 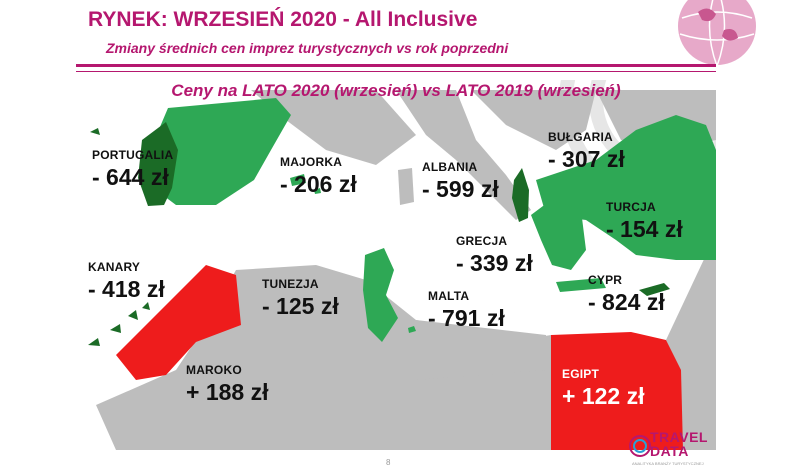 What do you see at coordinates (396, 65) in the screenshot?
I see `title-divider` at bounding box center [396, 65].